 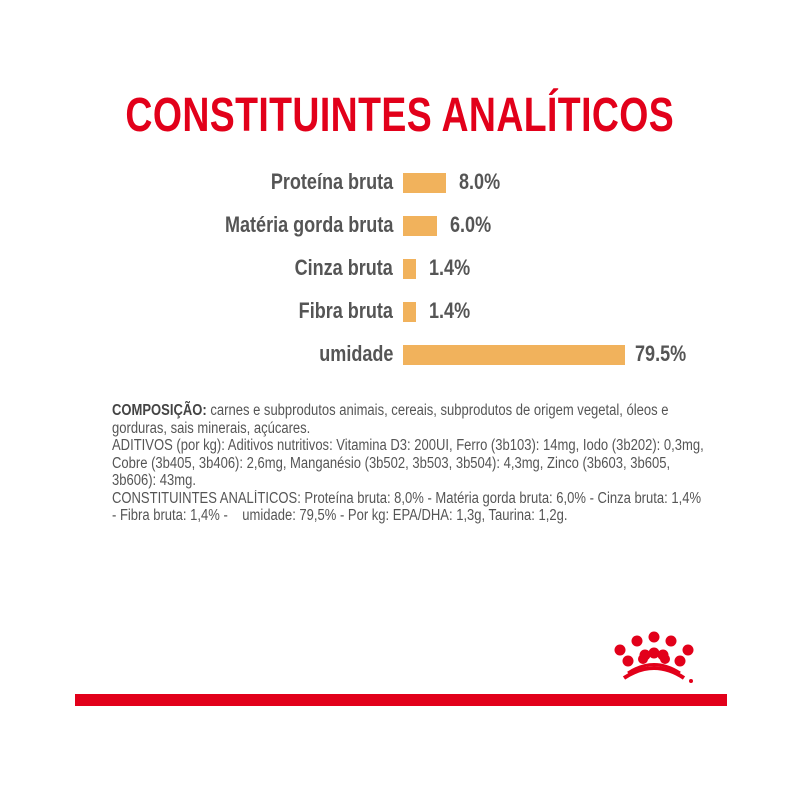 What do you see at coordinates (401, 700) in the screenshot?
I see `footer-red-line` at bounding box center [401, 700].